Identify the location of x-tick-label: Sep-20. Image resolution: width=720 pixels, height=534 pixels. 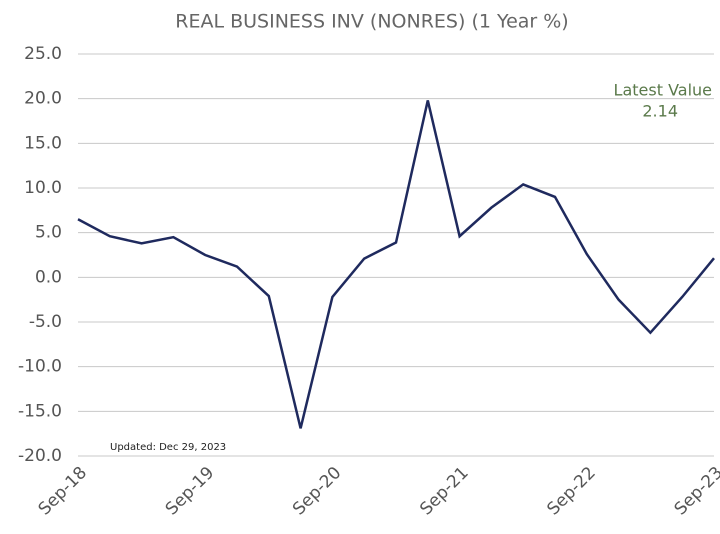
(317, 491).